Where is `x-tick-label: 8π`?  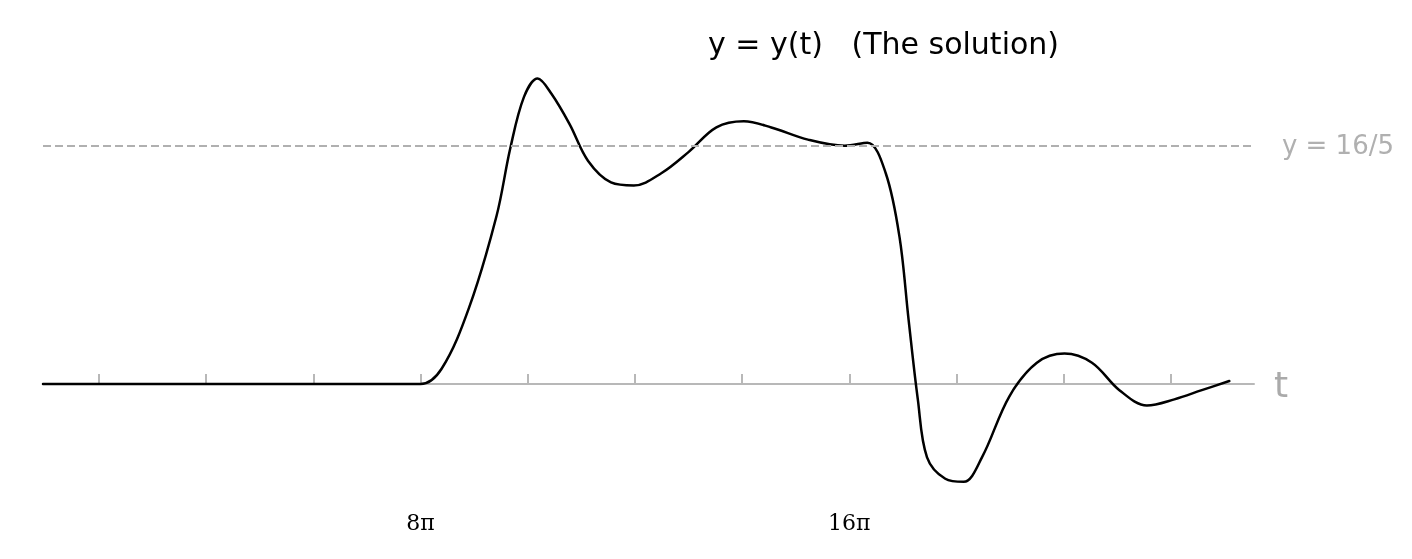 x-tick-label: 8π is located at coordinates (420, 522).